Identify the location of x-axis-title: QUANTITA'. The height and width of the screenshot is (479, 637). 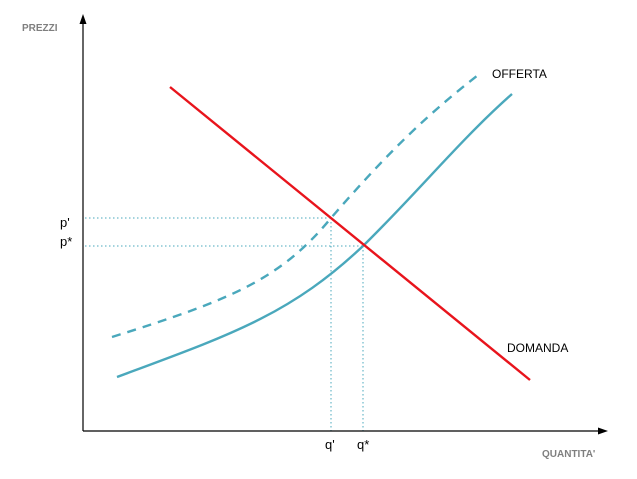
(568, 454).